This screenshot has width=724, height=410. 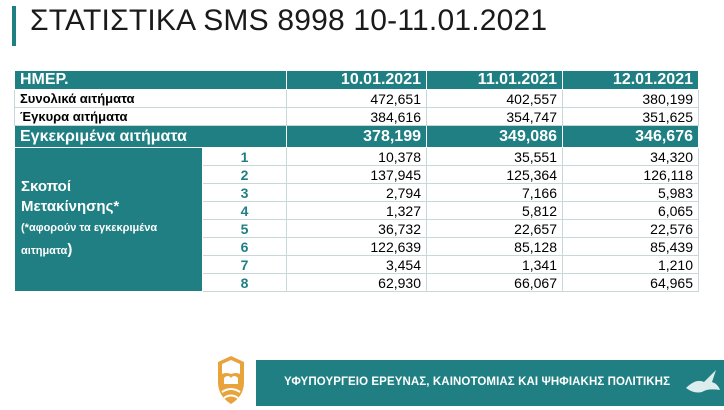 I want to click on purpose-code: 2, so click(x=244, y=174).